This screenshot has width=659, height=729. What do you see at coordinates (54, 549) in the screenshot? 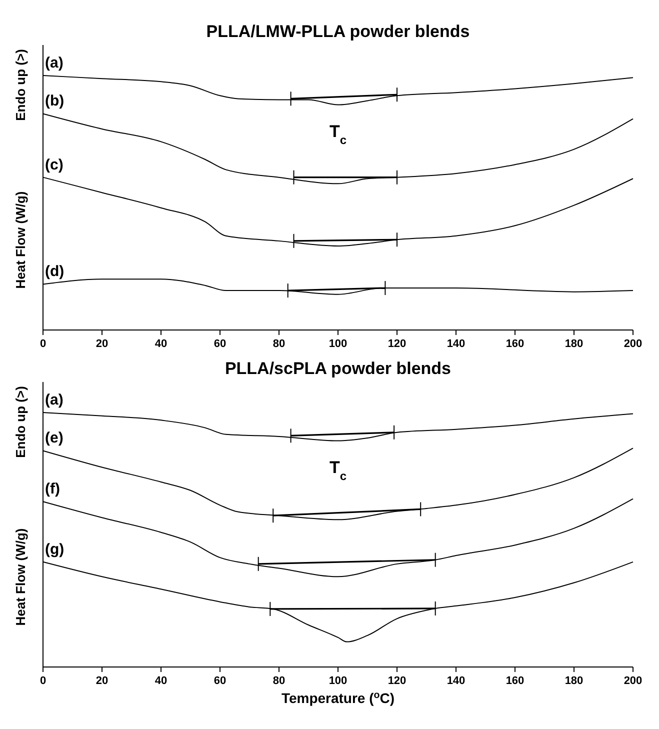
I see `series-label: (g)` at bounding box center [54, 549].